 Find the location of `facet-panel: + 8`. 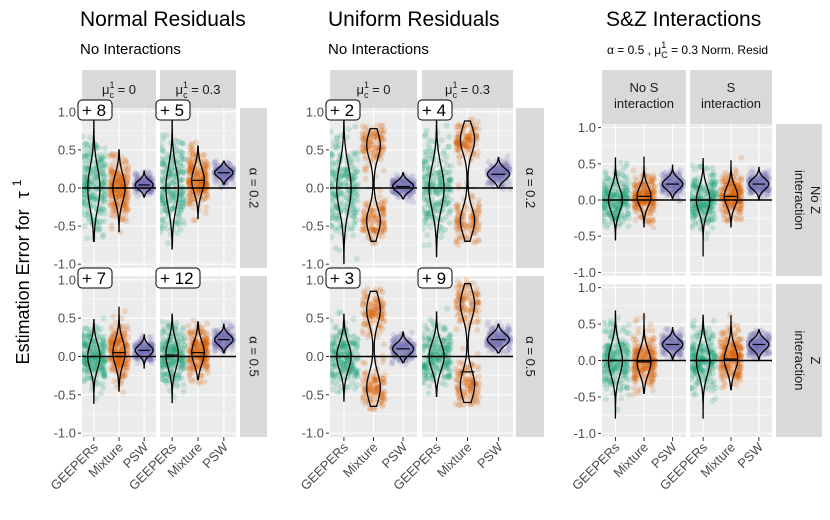

facet-panel: + 8 is located at coordinates (116, 183).